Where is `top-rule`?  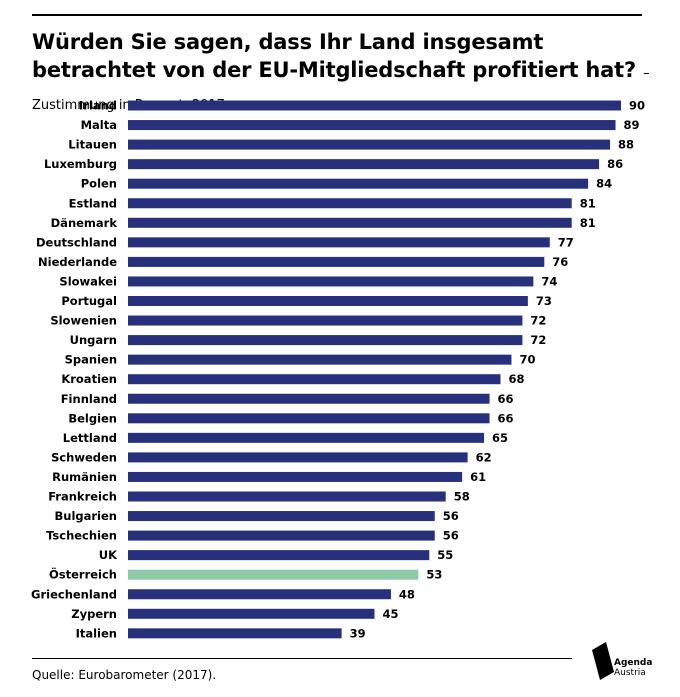
top-rule is located at coordinates (337, 15).